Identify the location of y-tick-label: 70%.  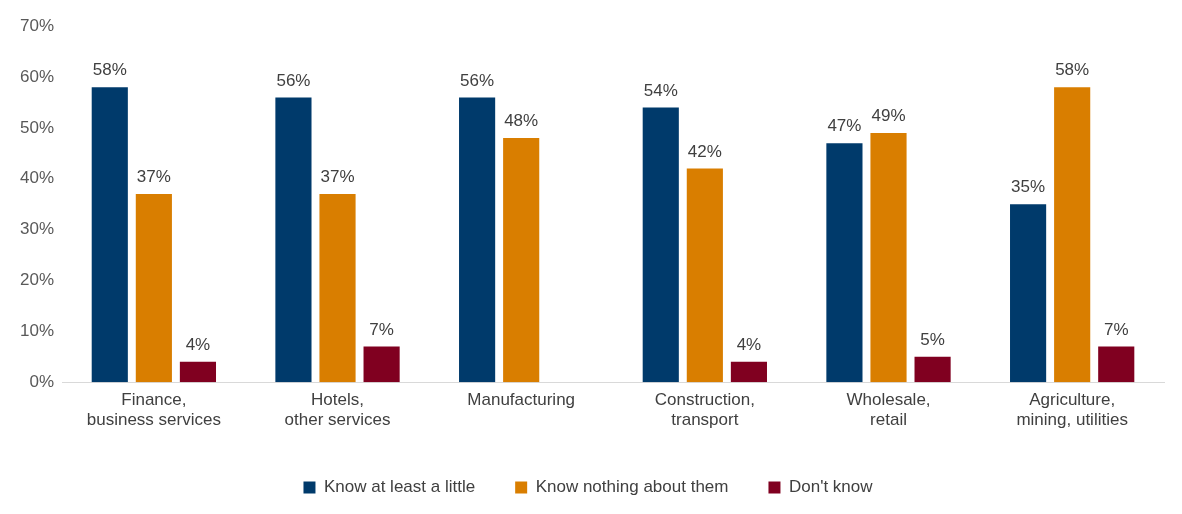
(37, 25).